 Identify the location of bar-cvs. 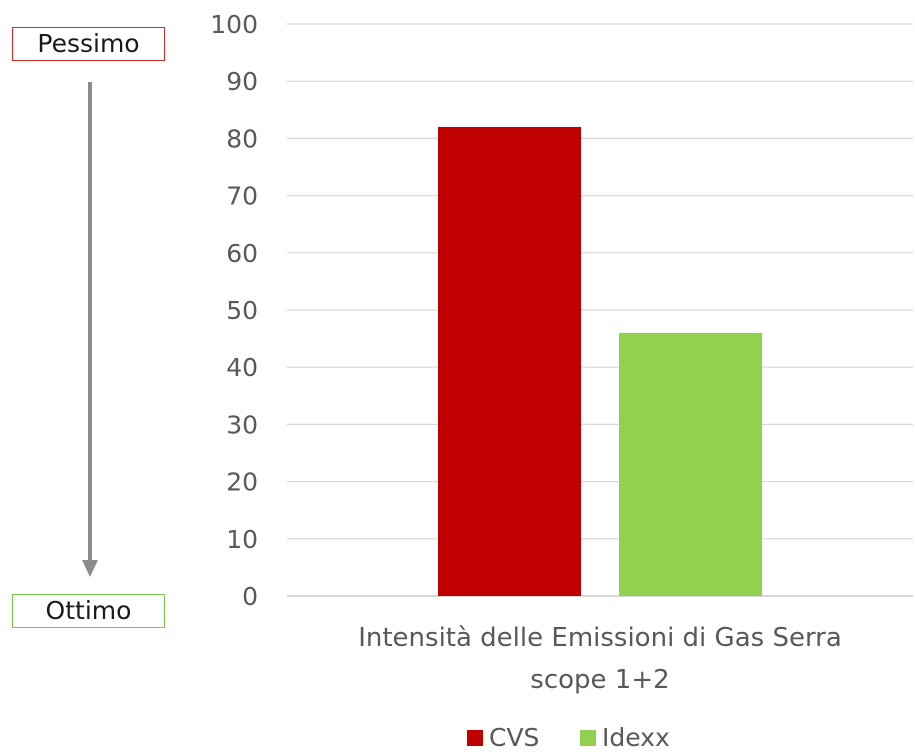
(509, 361).